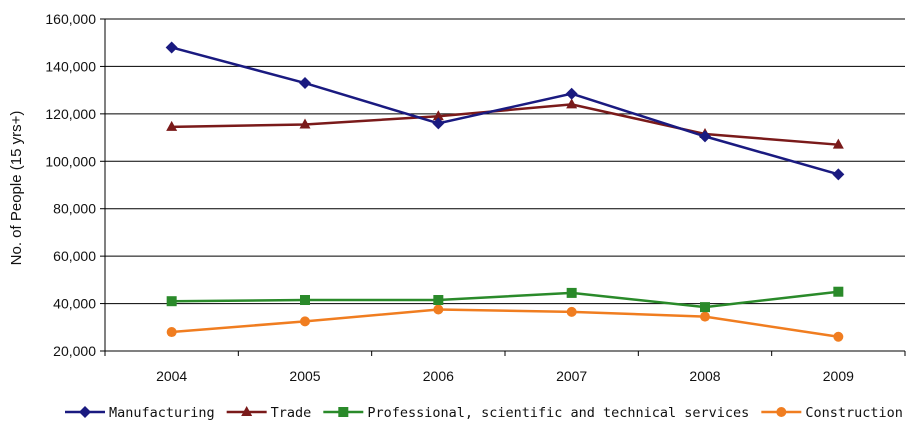  I want to click on x-tick-labels: 2004 2005 2006 2007 2008 2009, so click(505, 376).